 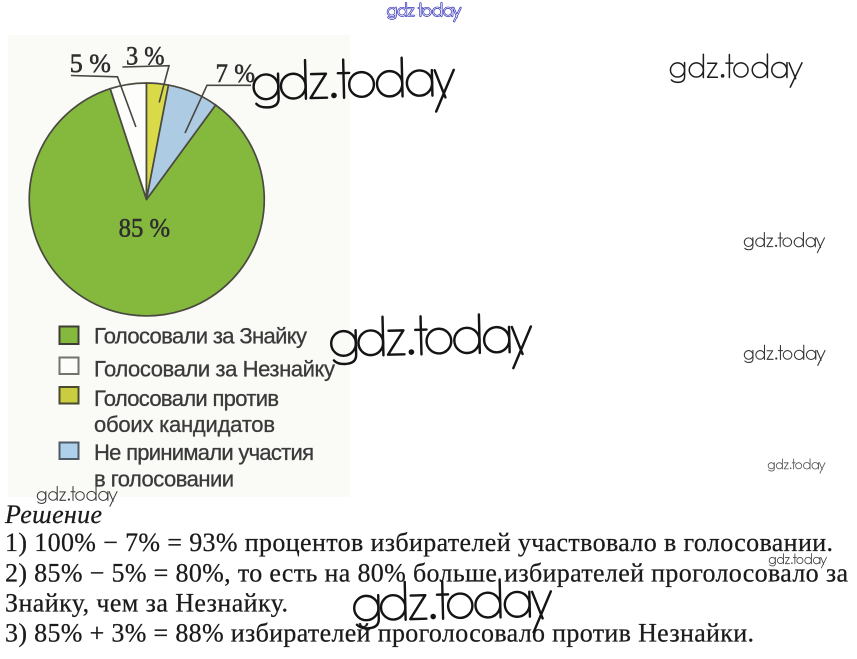 What do you see at coordinates (145, 56) in the screenshot?
I see `svg-text: 3 %` at bounding box center [145, 56].